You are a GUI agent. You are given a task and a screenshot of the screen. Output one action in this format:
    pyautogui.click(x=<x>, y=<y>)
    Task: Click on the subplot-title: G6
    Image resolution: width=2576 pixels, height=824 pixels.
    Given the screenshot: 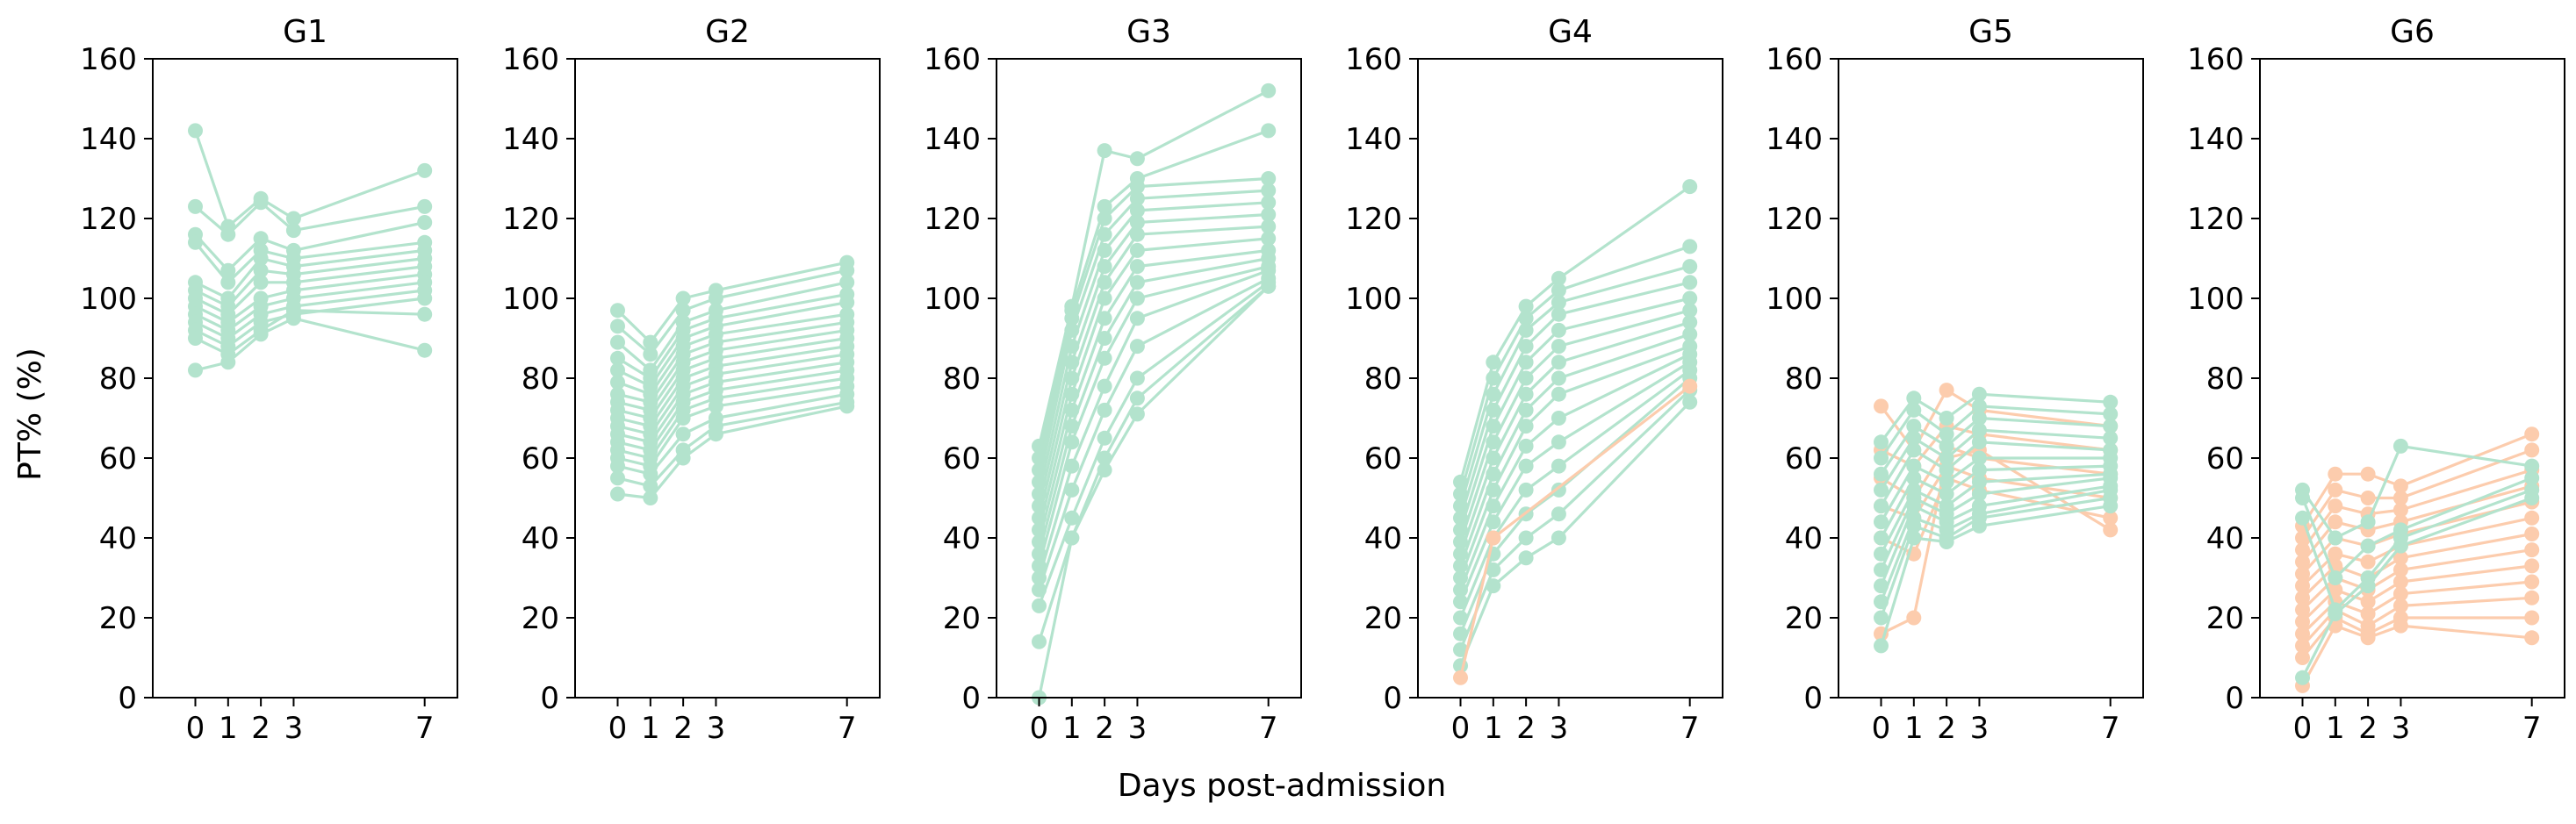 What is the action you would take?
    pyautogui.click(x=2412, y=32)
    